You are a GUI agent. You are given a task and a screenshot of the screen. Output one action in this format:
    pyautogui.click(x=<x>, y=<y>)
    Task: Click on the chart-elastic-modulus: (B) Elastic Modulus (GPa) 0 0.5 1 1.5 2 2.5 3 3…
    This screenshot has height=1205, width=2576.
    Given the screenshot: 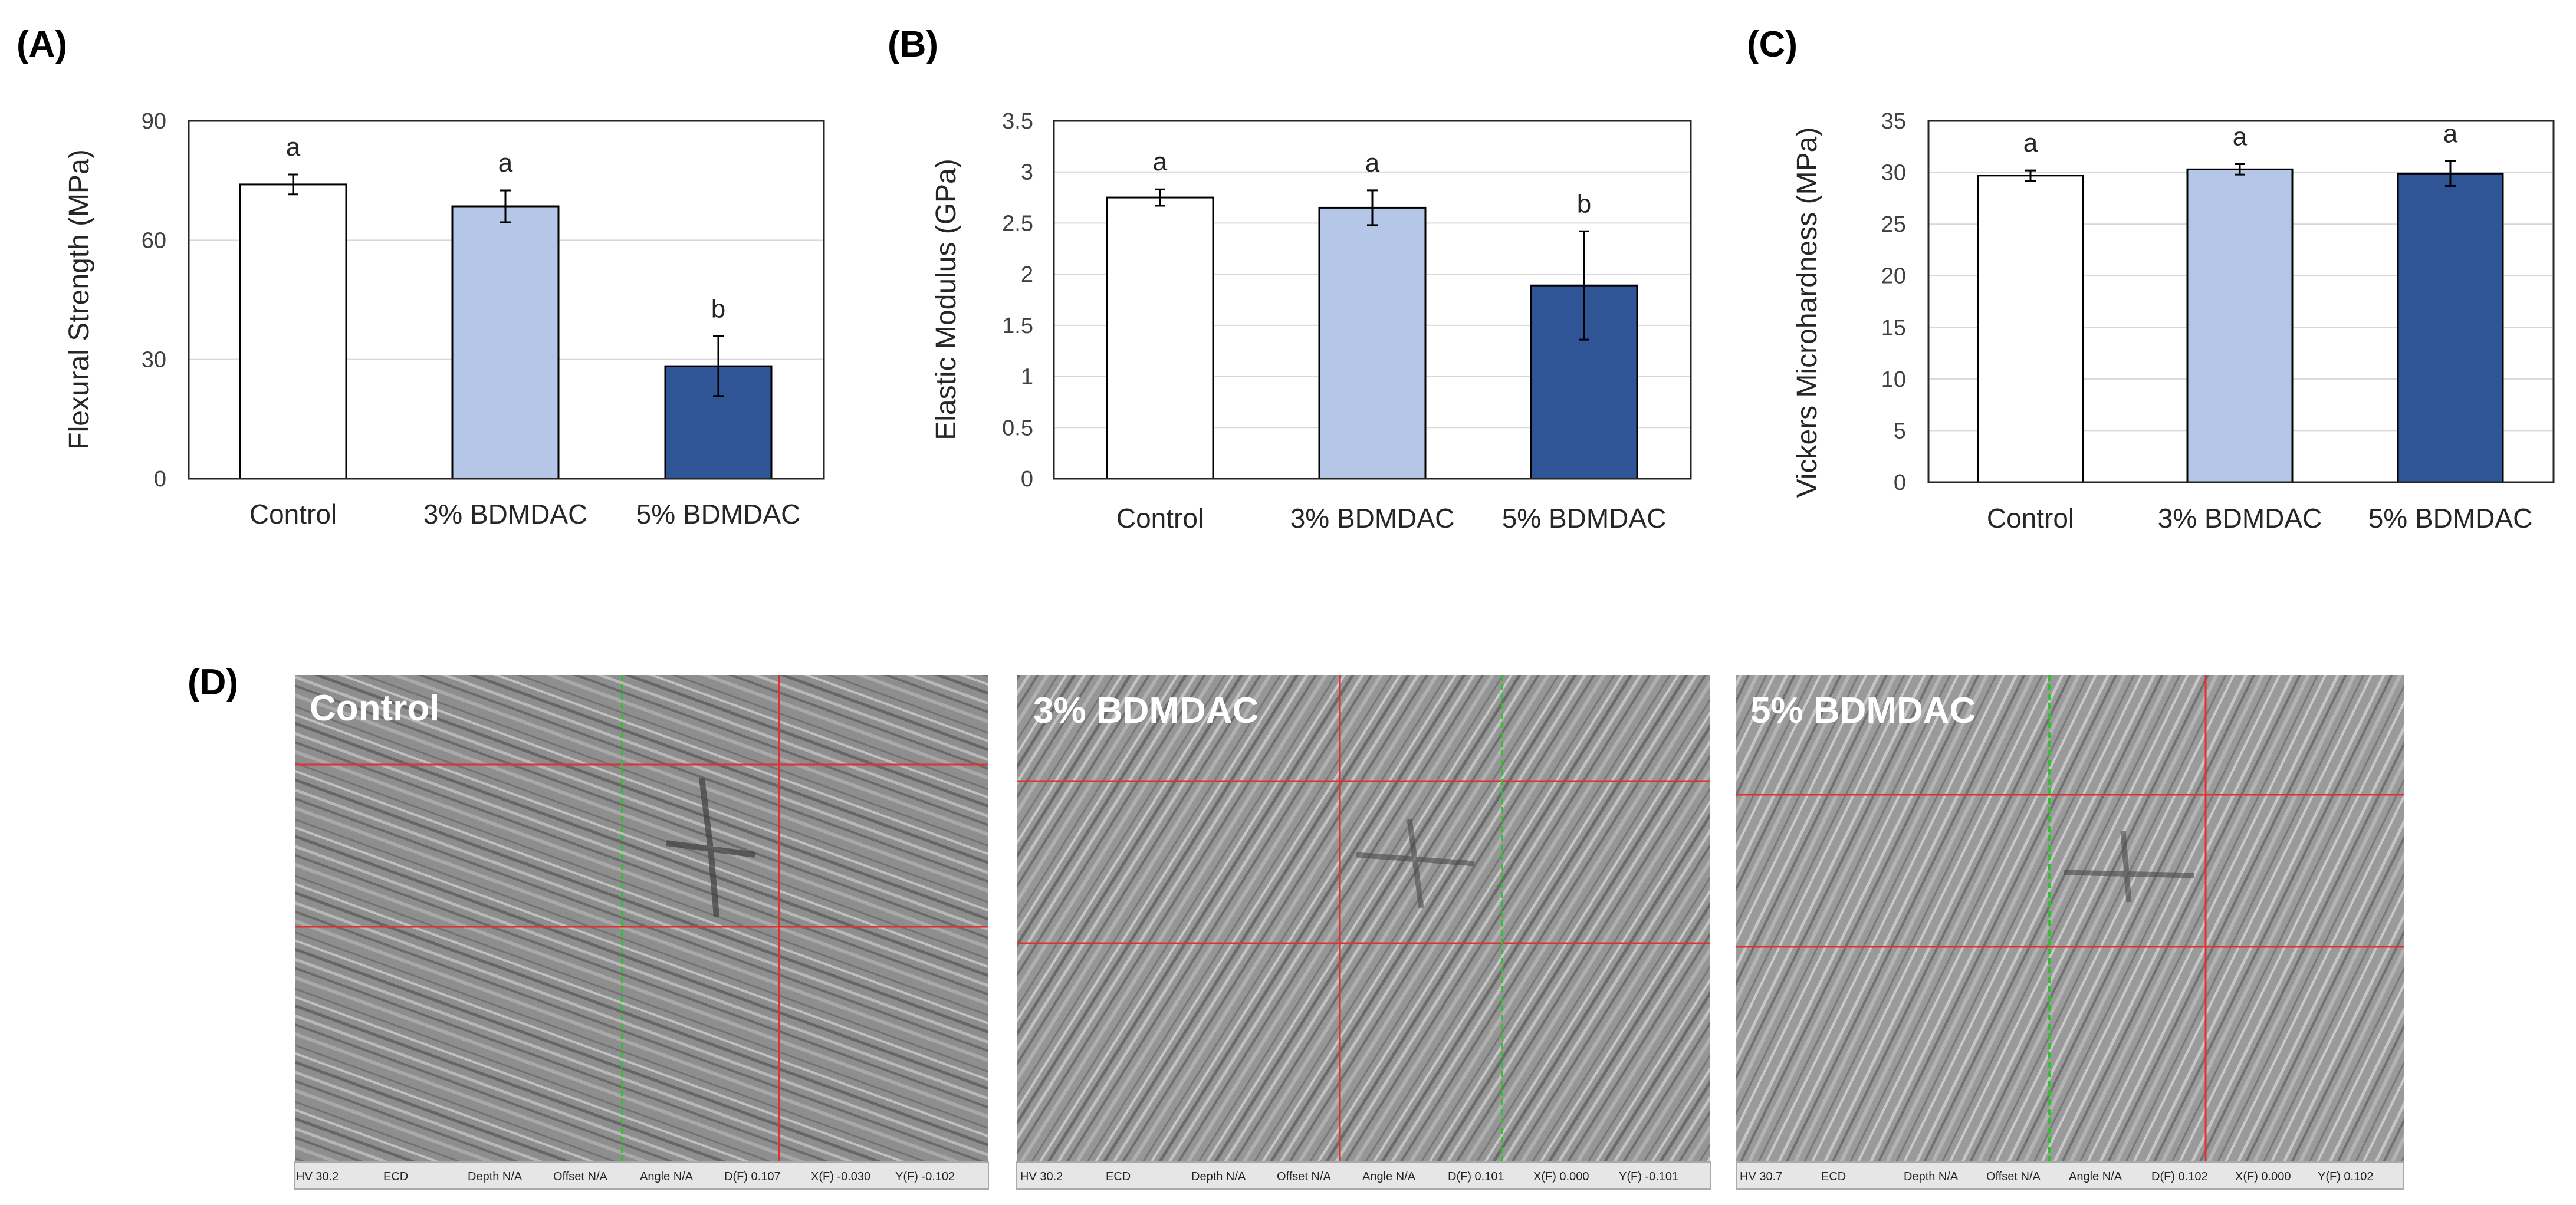 What is the action you would take?
    pyautogui.click(x=1290, y=279)
    